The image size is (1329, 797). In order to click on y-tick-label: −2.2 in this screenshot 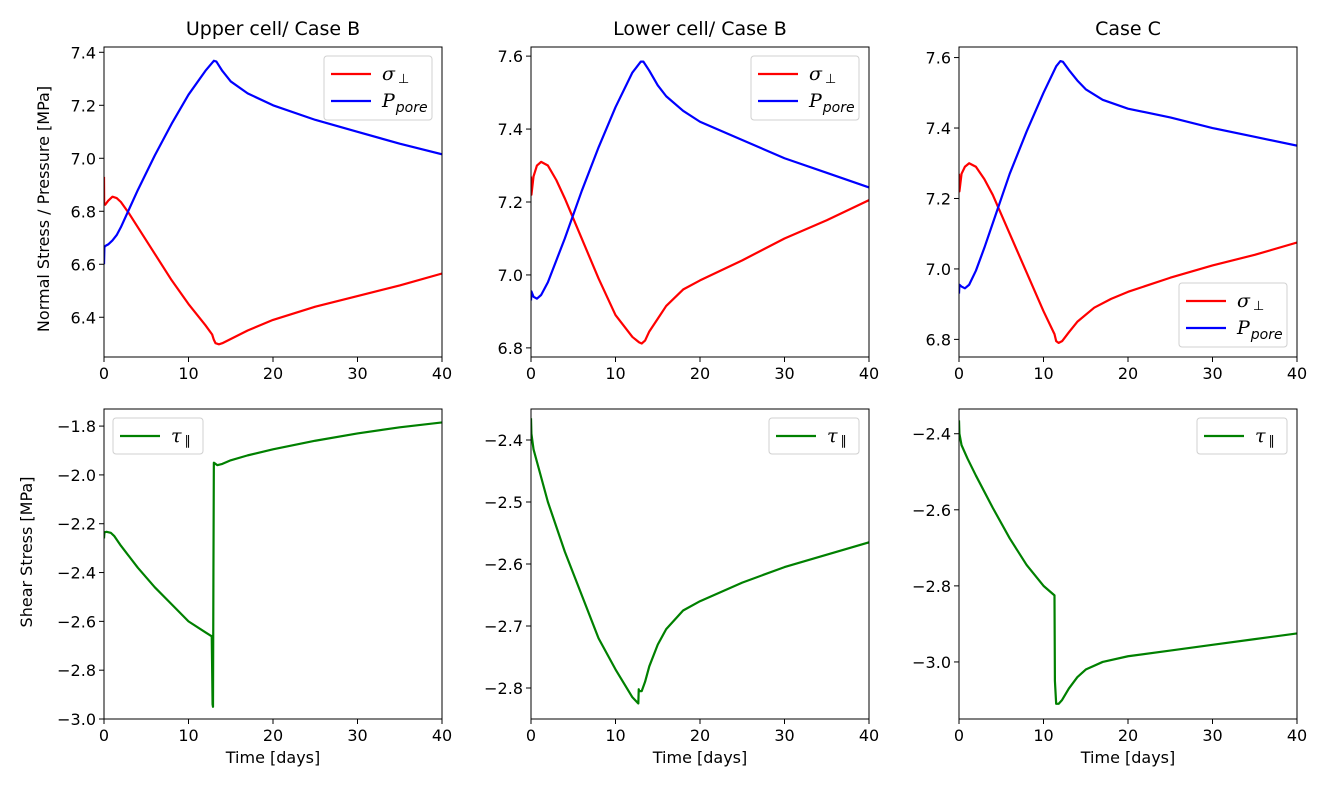, I will do `click(76, 524)`.